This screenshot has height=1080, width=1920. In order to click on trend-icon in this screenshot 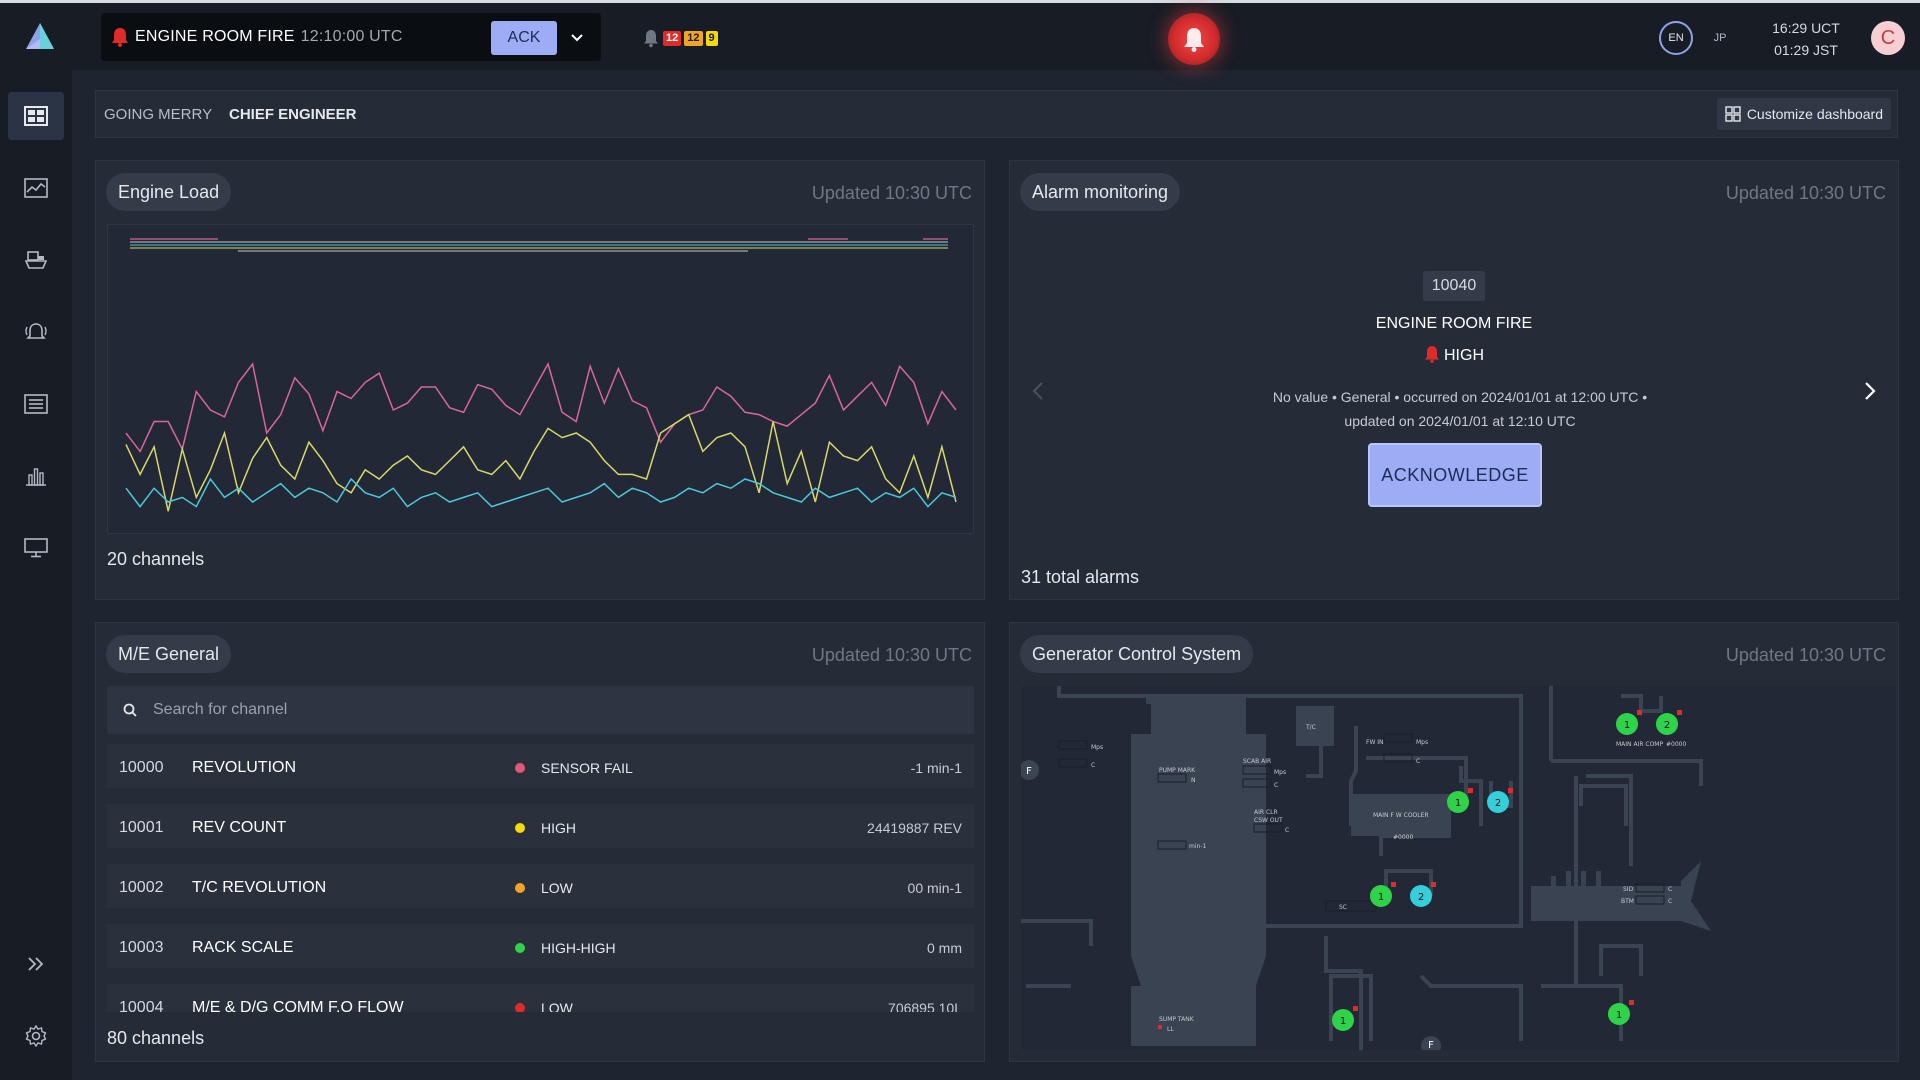, I will do `click(36, 188)`.